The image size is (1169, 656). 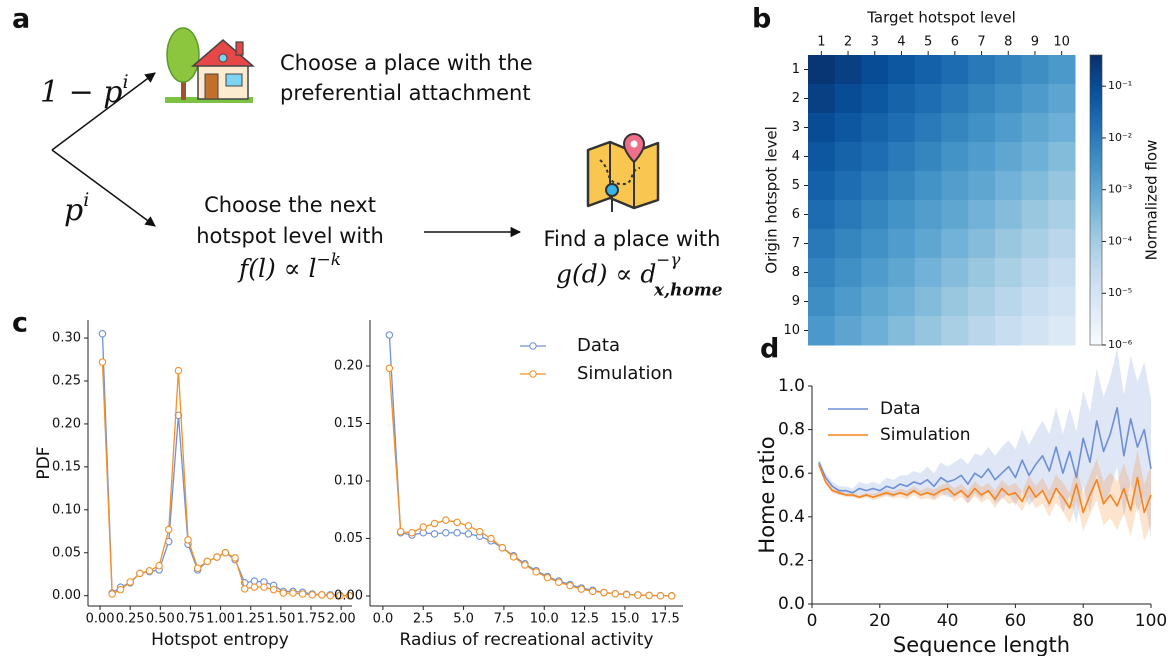 What do you see at coordinates (66, 380) in the screenshot?
I see `y-tick-label: 0.25` at bounding box center [66, 380].